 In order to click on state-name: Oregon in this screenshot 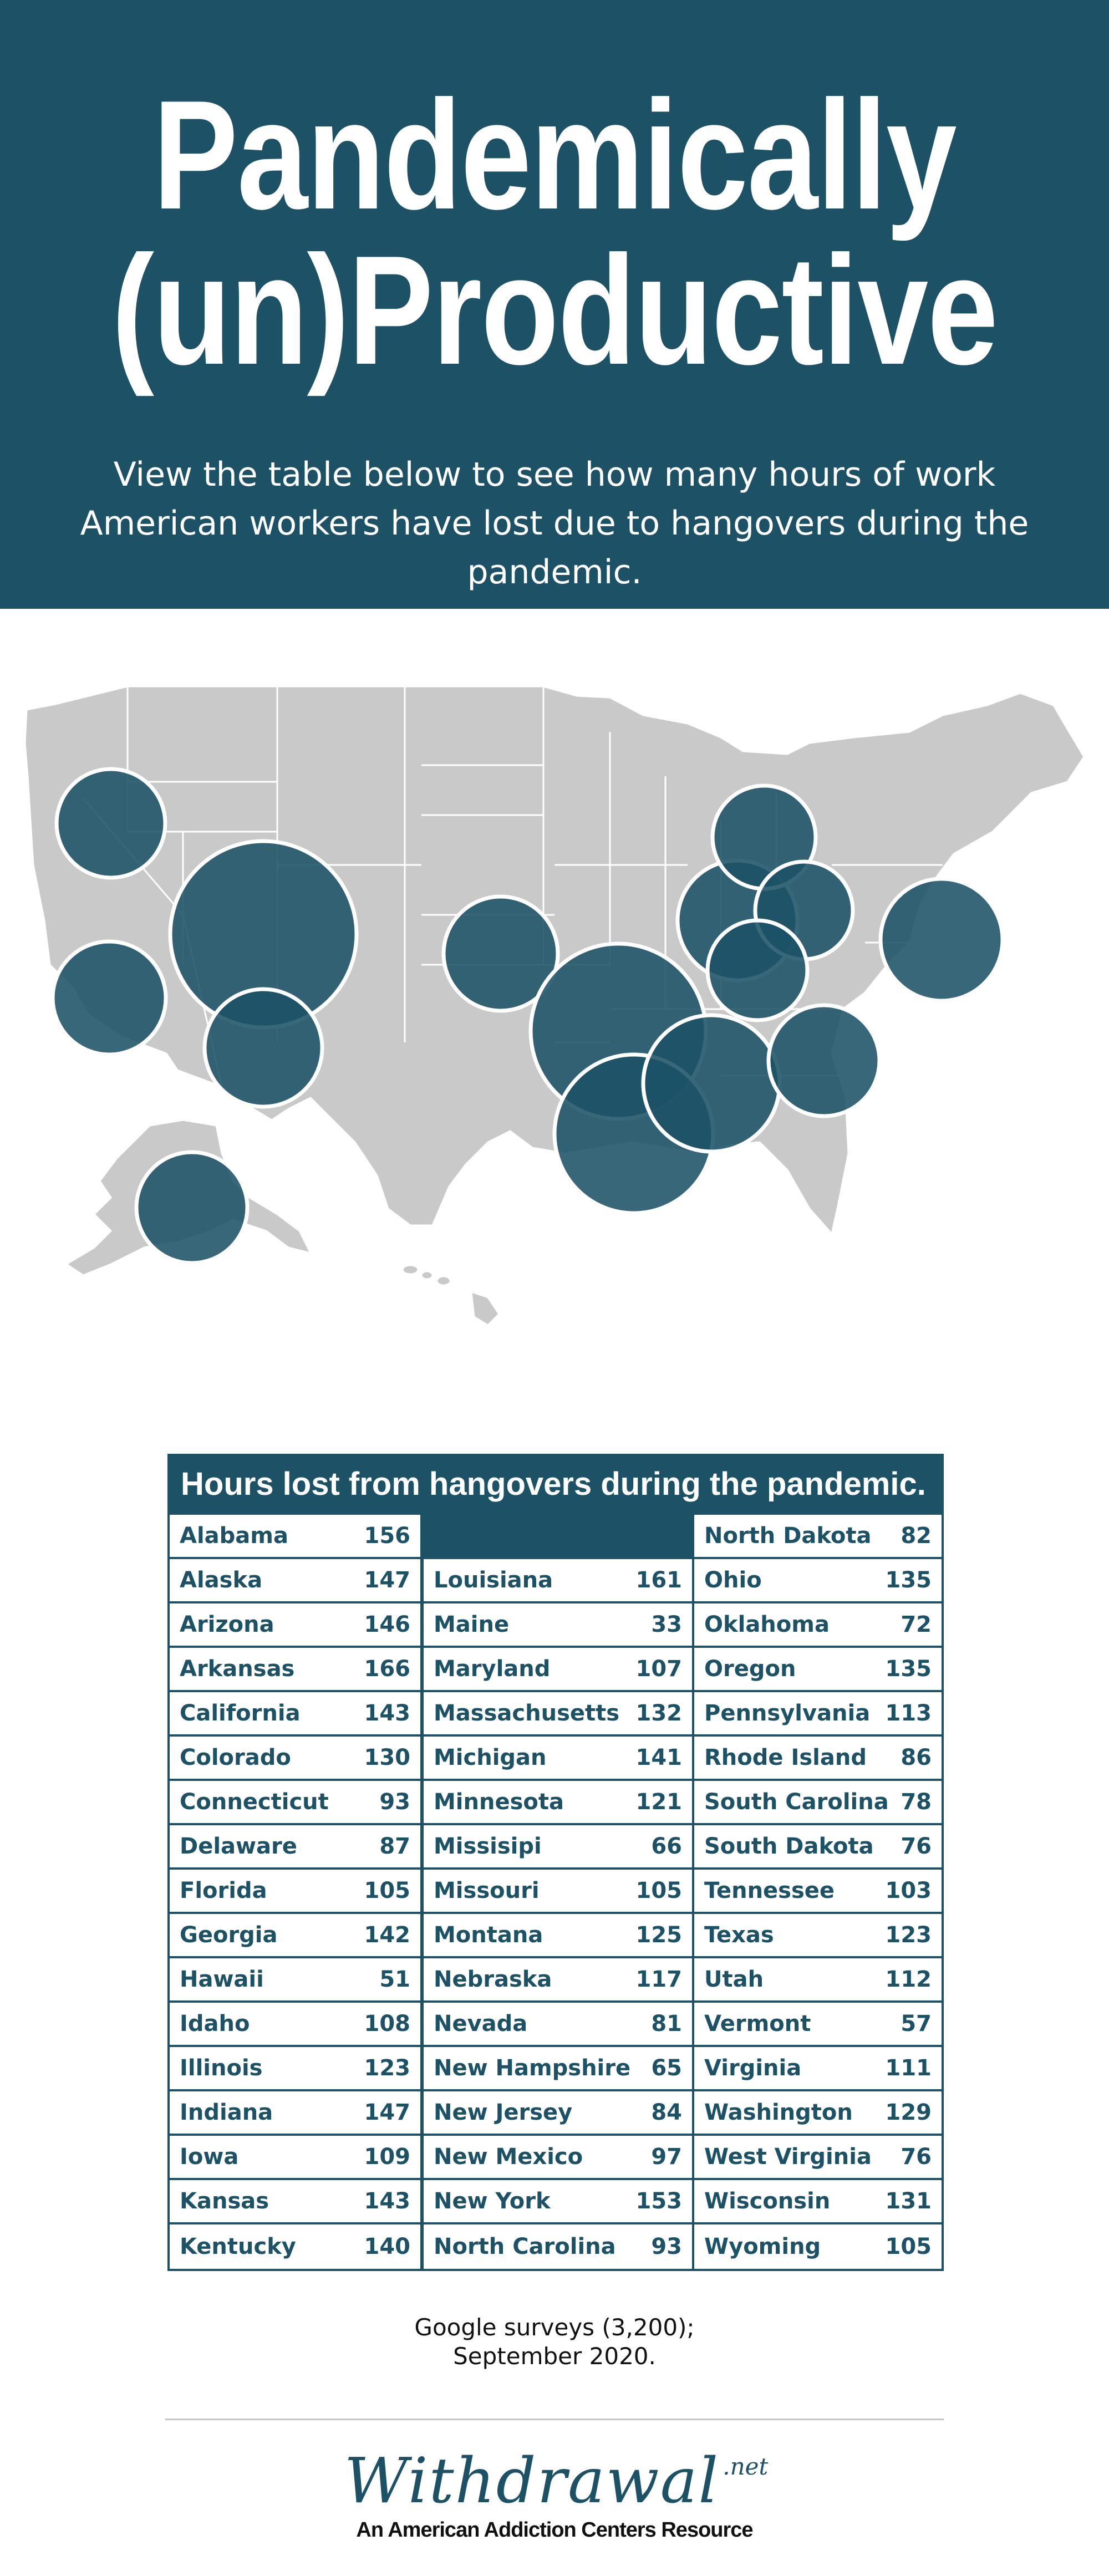, I will do `click(750, 1669)`.